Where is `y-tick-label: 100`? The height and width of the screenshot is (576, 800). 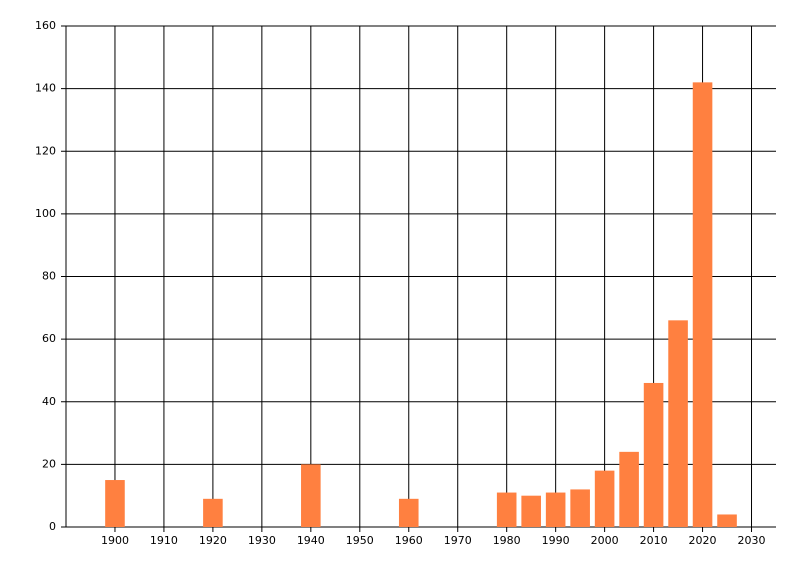 y-tick-label: 100 is located at coordinates (45, 213).